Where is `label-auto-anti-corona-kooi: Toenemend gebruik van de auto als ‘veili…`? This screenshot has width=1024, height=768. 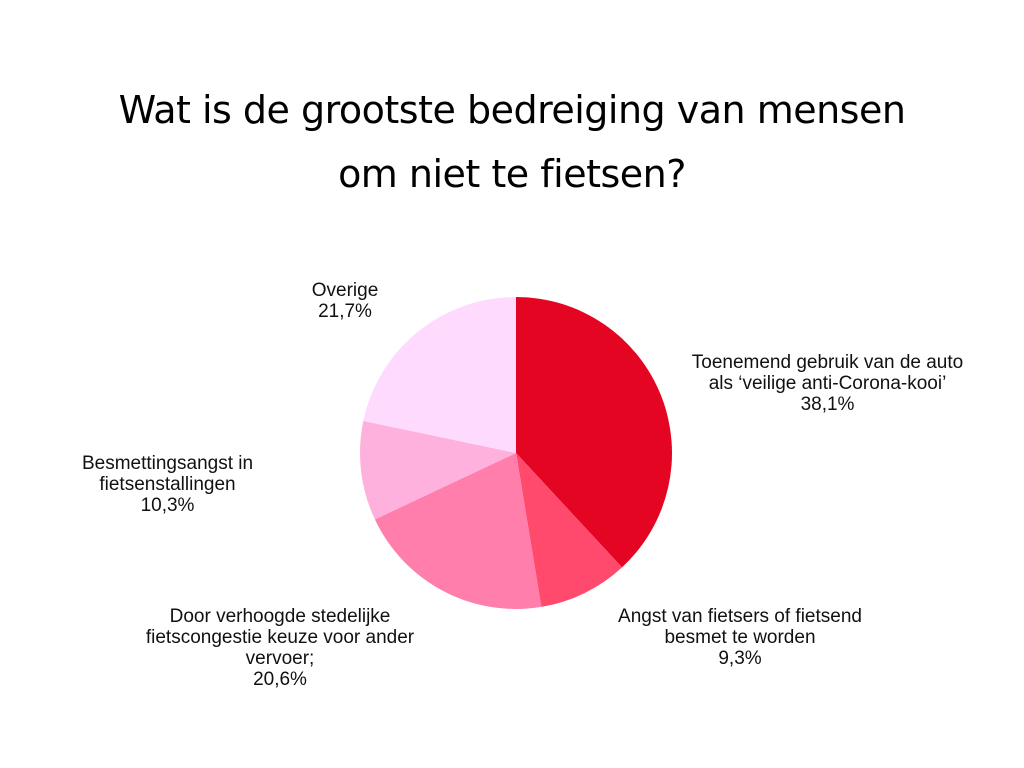 label-auto-anti-corona-kooi: Toenemend gebruik van de auto als ‘veili… is located at coordinates (827, 383).